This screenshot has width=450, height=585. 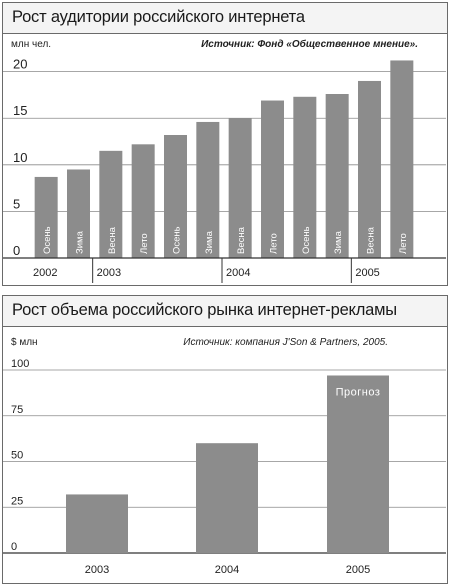 I want to click on audience-year-label: 2005, so click(x=367, y=273).